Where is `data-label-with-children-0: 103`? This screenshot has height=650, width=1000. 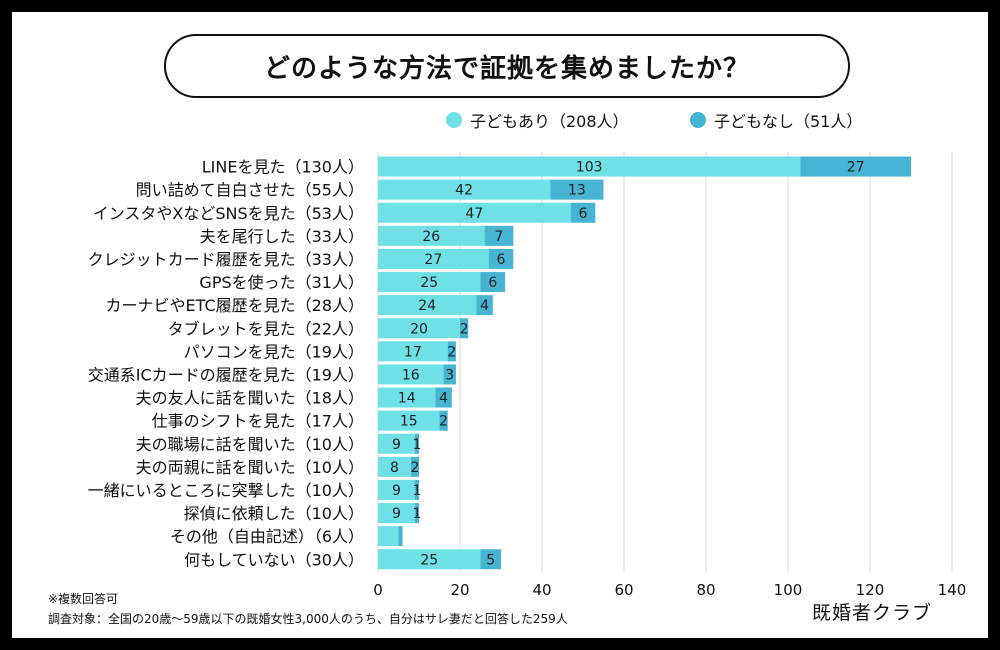
data-label-with-children-0: 103 is located at coordinates (589, 168).